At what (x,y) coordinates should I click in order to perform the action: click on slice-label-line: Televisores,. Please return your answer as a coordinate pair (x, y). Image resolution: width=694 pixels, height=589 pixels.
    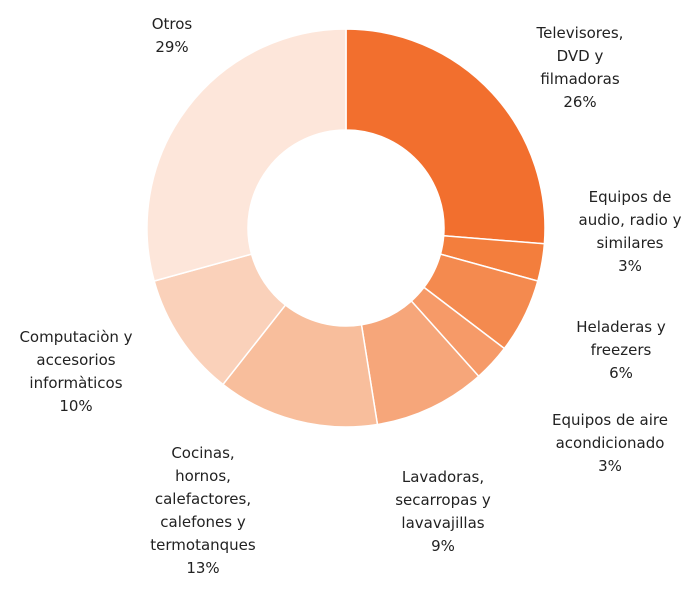
    Looking at the image, I should click on (580, 33).